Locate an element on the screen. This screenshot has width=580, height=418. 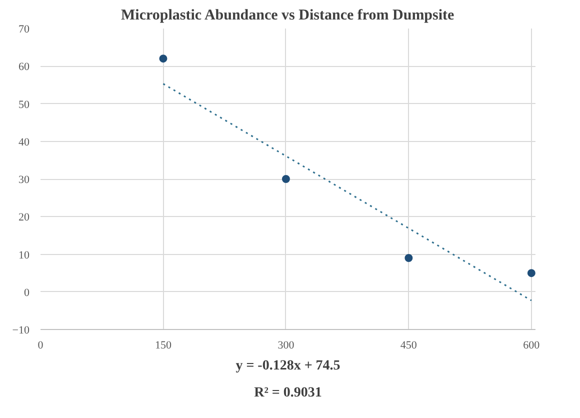
x-tick-label: 600 is located at coordinates (531, 346).